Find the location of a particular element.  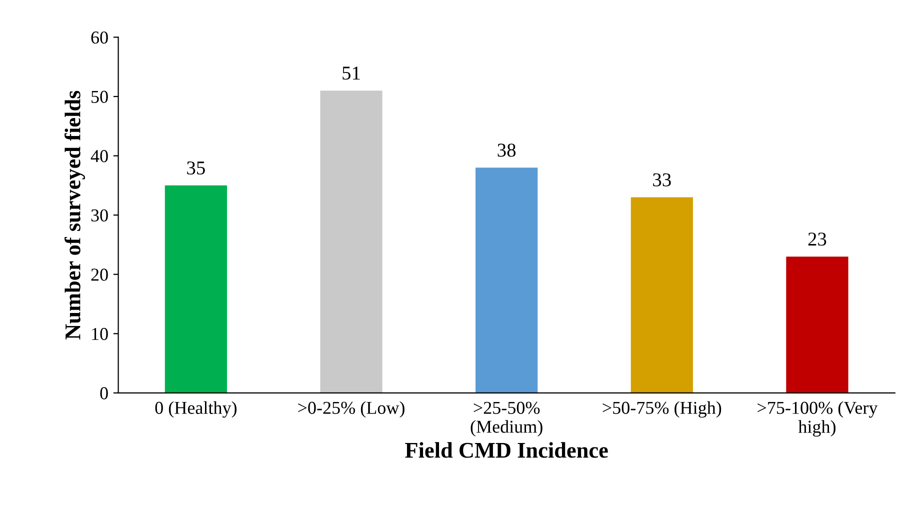

x-tick-label: >0-25% (Low) is located at coordinates (351, 409).